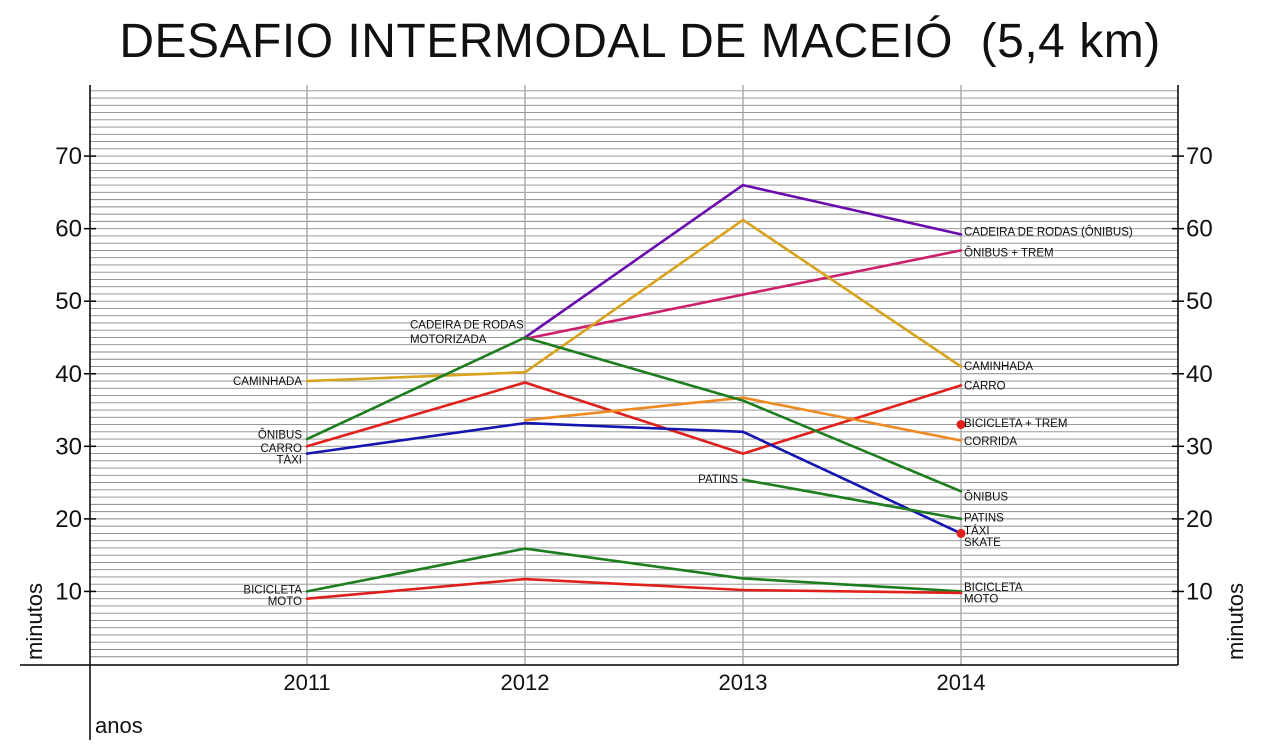  Describe the element at coordinates (68, 519) in the screenshot. I see `y-tick-label-left: 20` at that location.